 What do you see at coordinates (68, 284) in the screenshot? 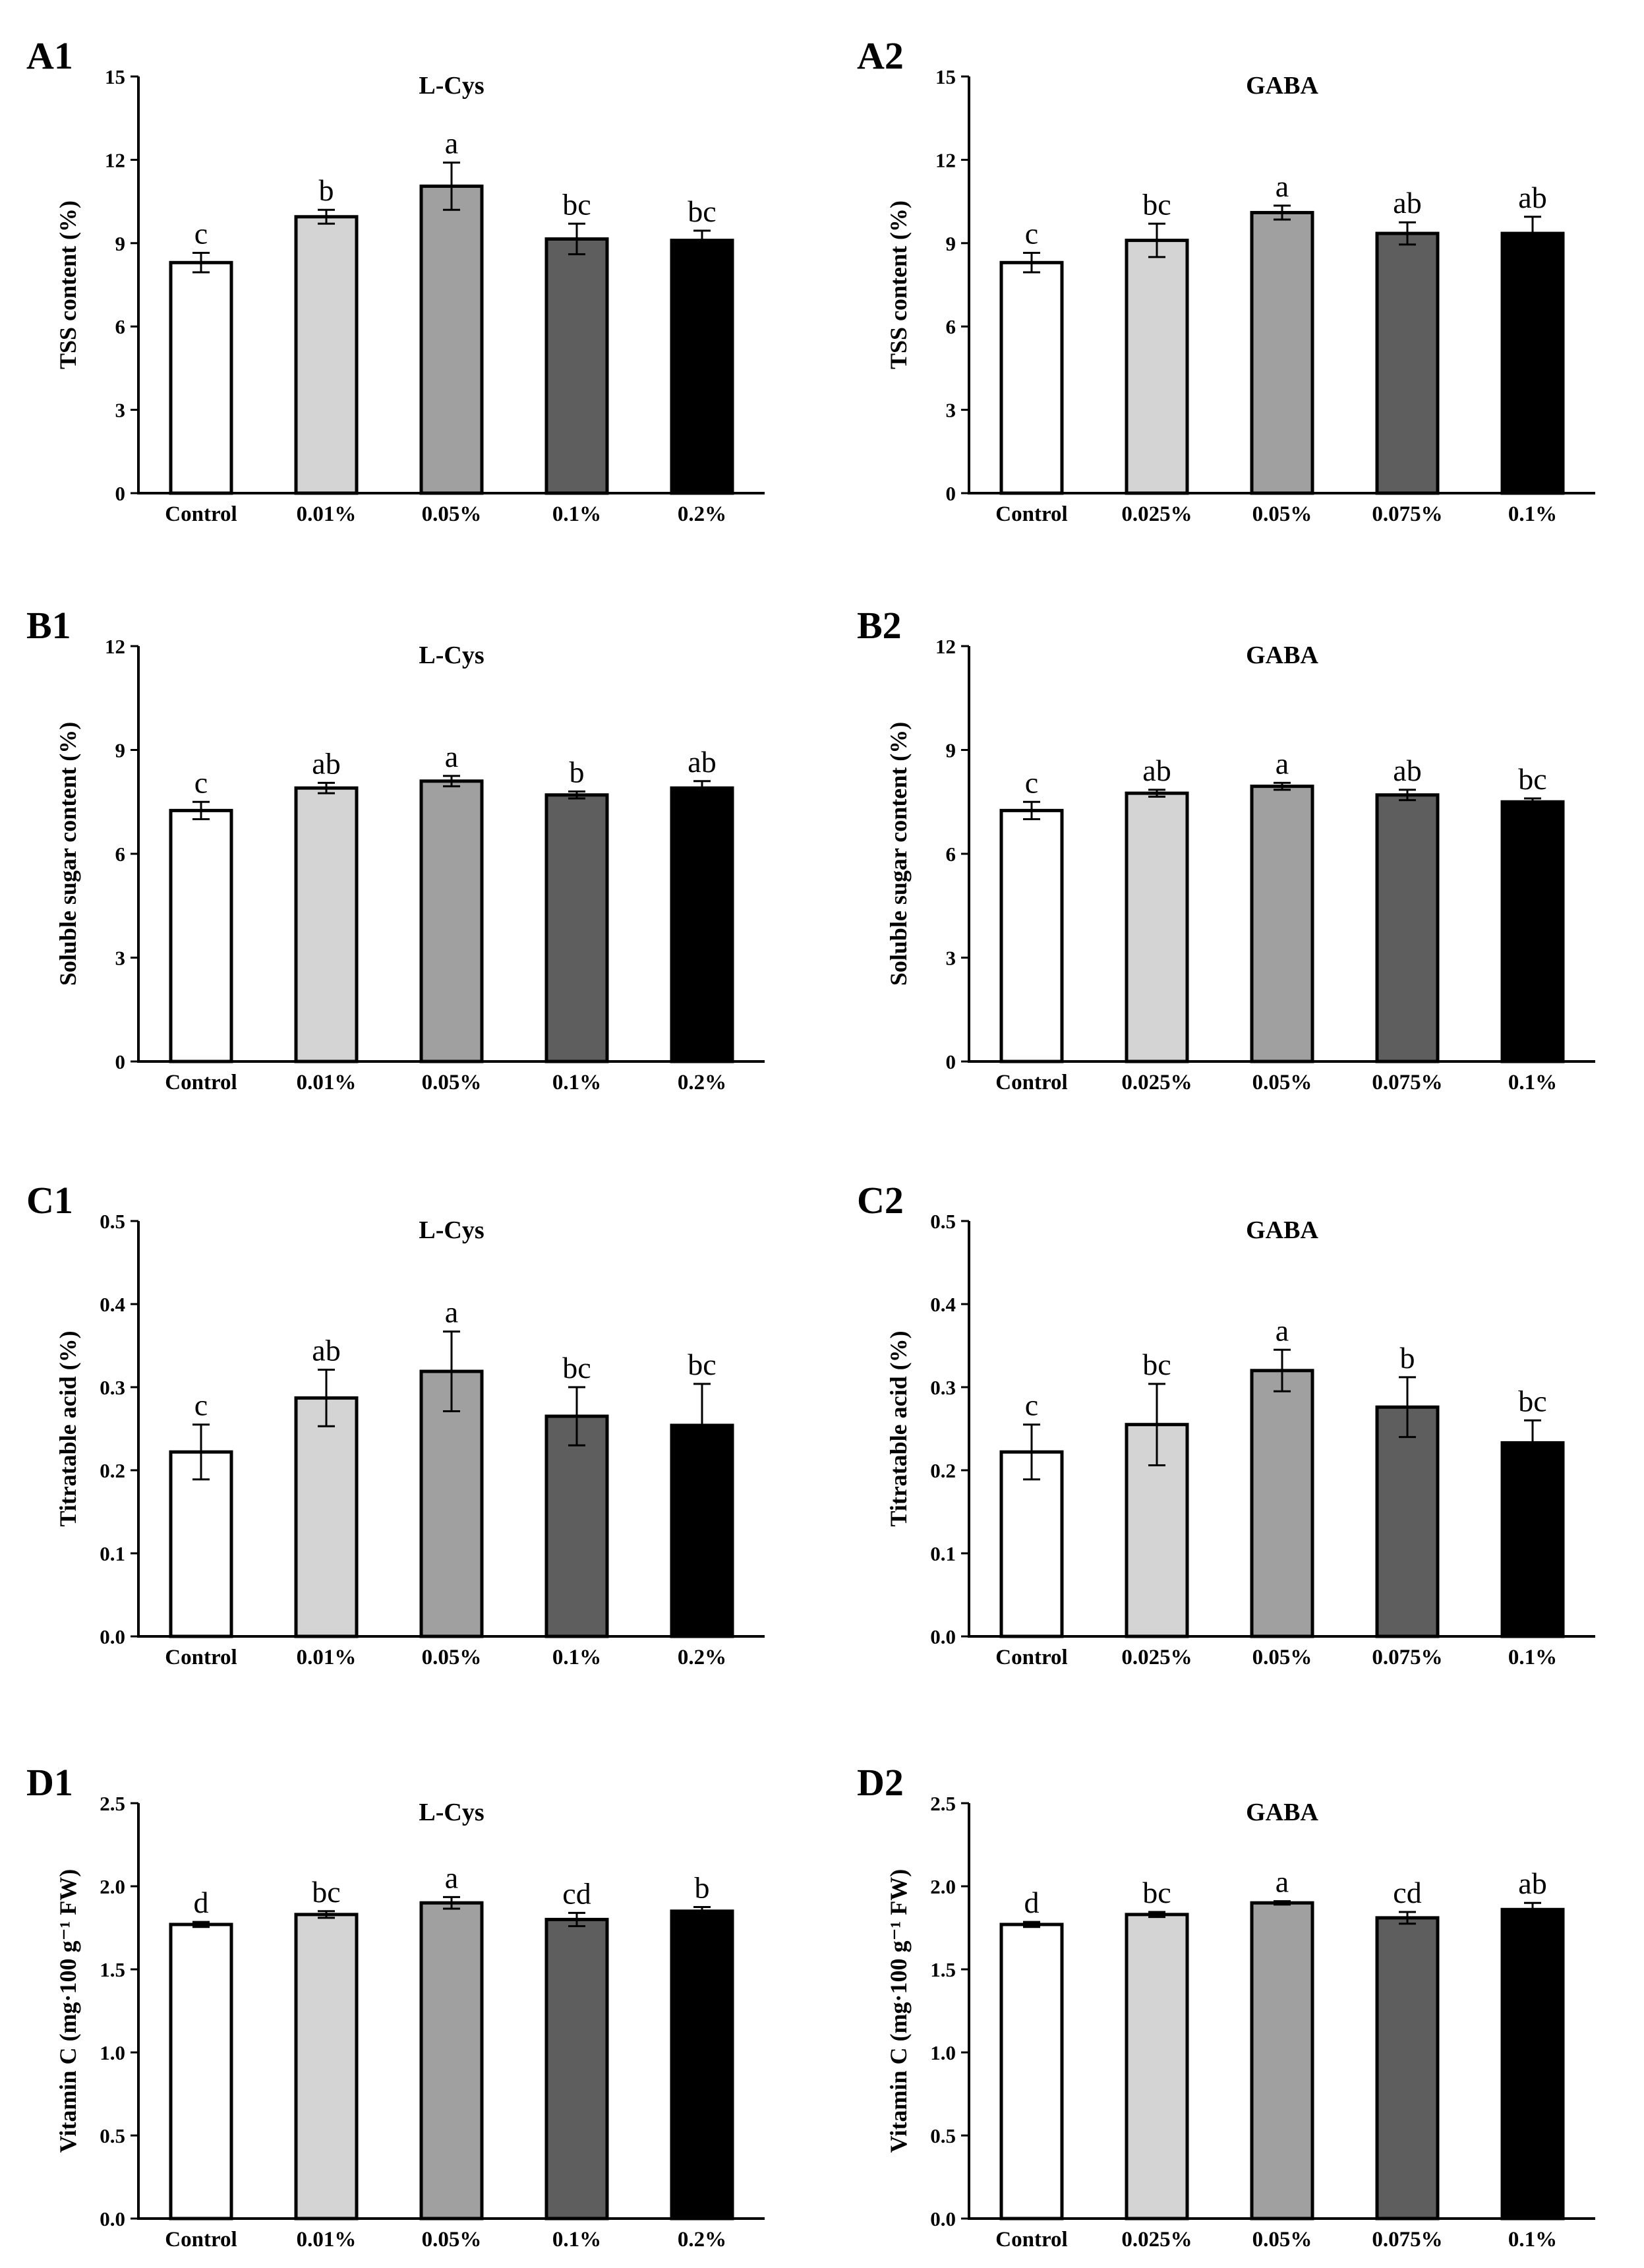
I see `y-axis-title: TSS content (%)` at bounding box center [68, 284].